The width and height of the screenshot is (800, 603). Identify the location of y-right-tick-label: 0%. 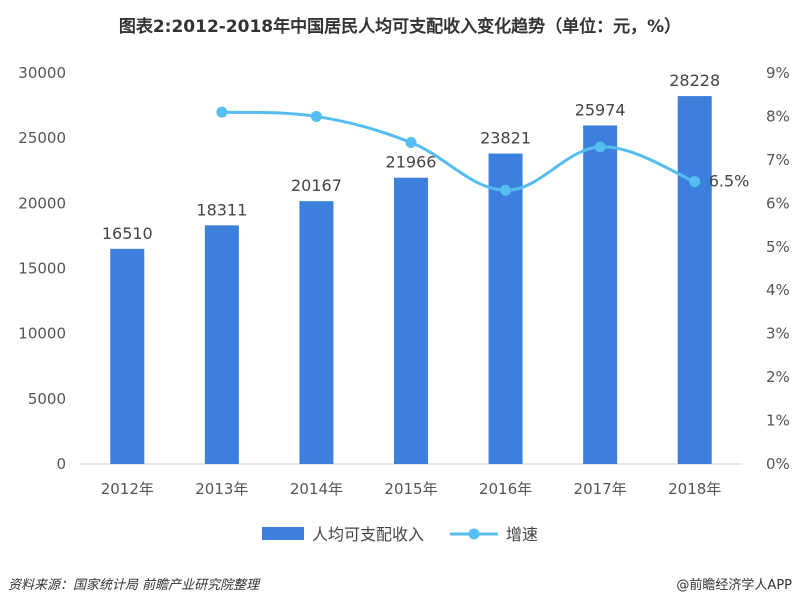
(778, 464).